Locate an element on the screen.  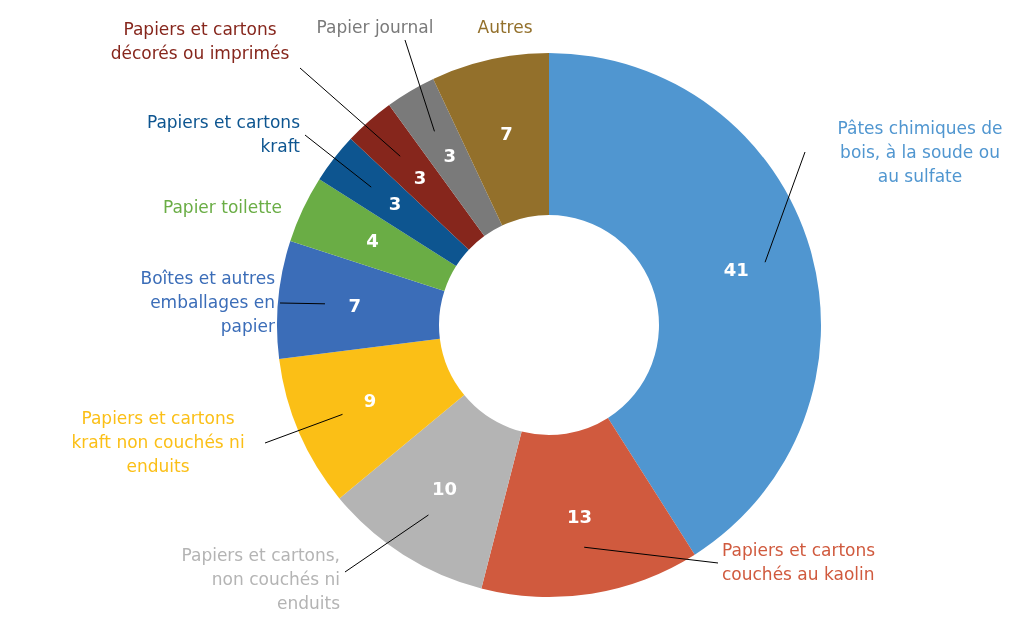
slice-label: Papiers et cartons kraft is located at coordinates (223, 134).